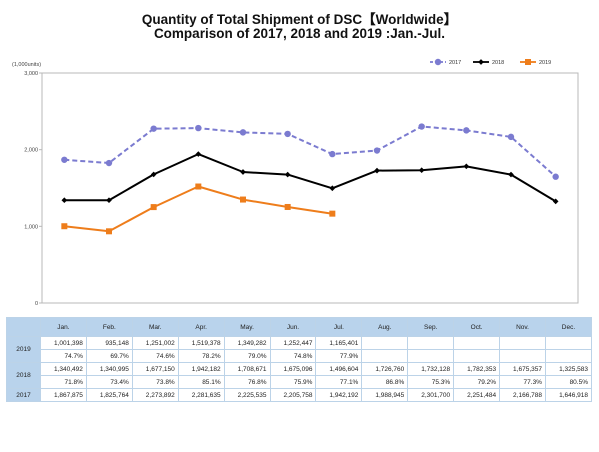 The height and width of the screenshot is (452, 599). I want to click on shipment-value-cell: 2,205,758, so click(293, 395).